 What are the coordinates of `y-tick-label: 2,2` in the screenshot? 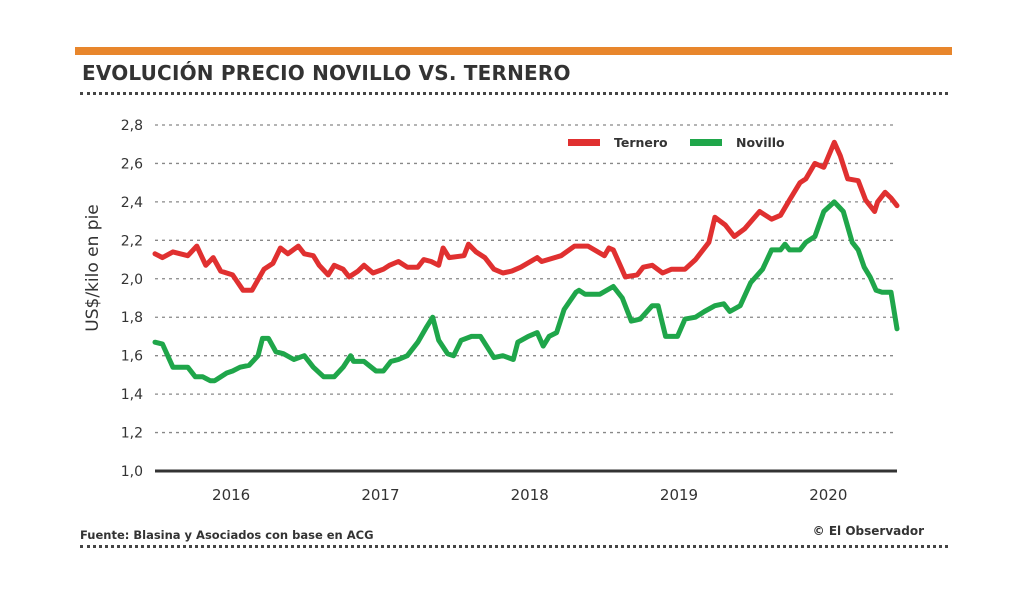 It's located at (132, 241).